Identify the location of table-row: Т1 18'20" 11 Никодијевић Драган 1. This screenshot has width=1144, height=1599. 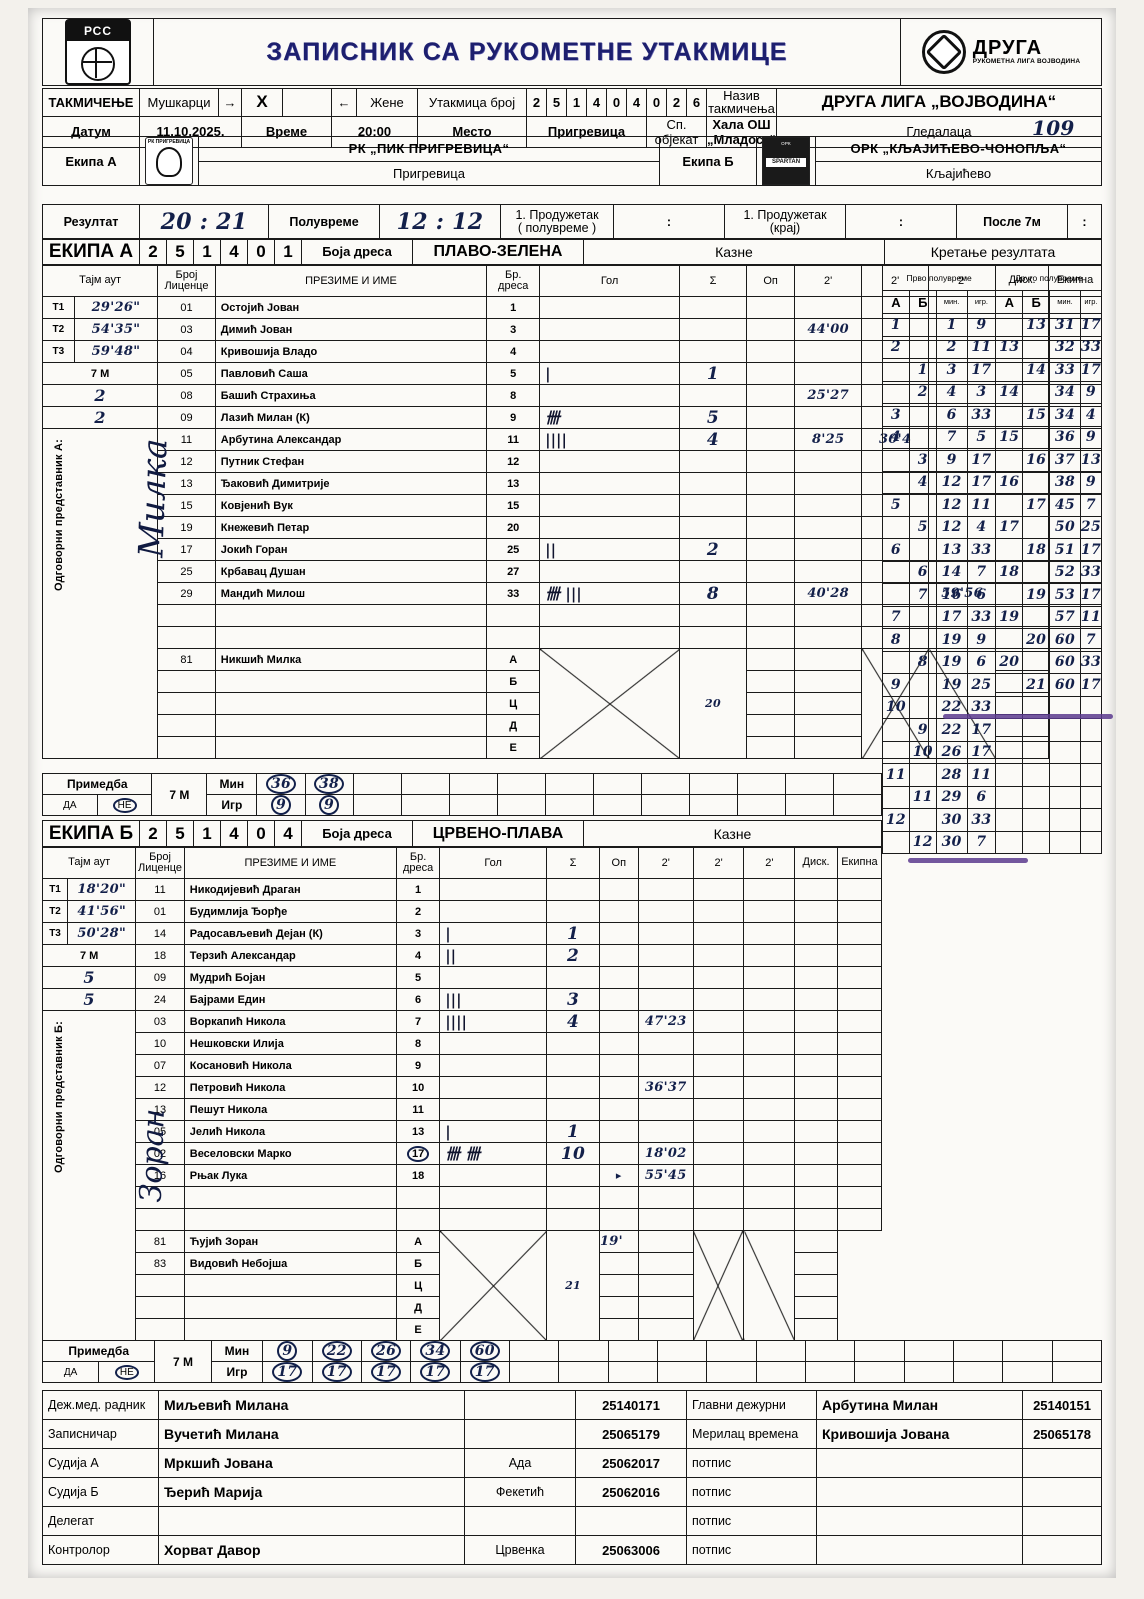
(462, 889).